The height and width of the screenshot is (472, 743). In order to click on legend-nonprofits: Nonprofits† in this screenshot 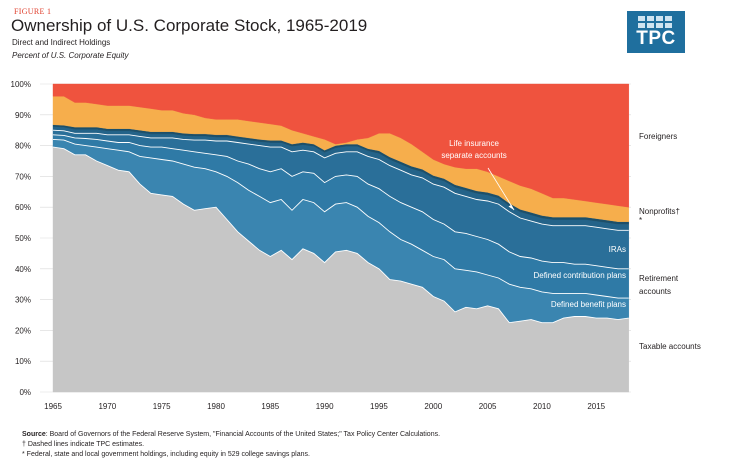, I will do `click(659, 211)`.